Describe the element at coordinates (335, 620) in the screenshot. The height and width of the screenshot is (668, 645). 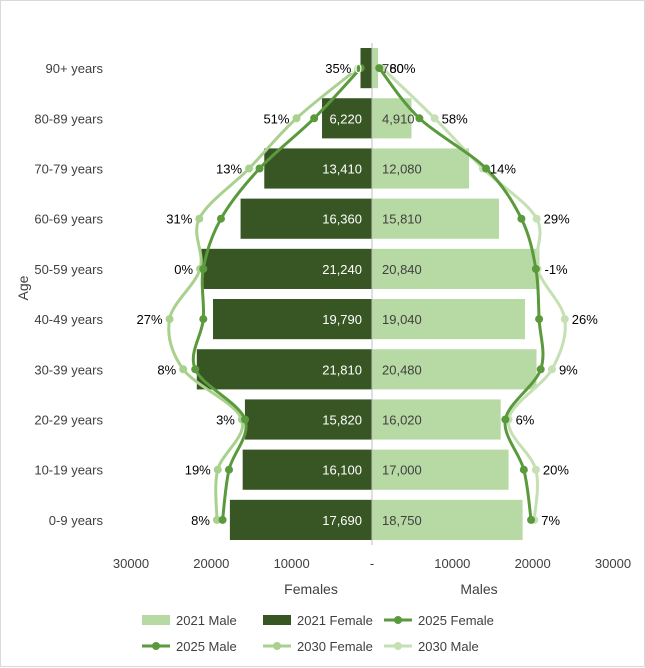
I see `legend-label-2021-female: 2021 Female` at that location.